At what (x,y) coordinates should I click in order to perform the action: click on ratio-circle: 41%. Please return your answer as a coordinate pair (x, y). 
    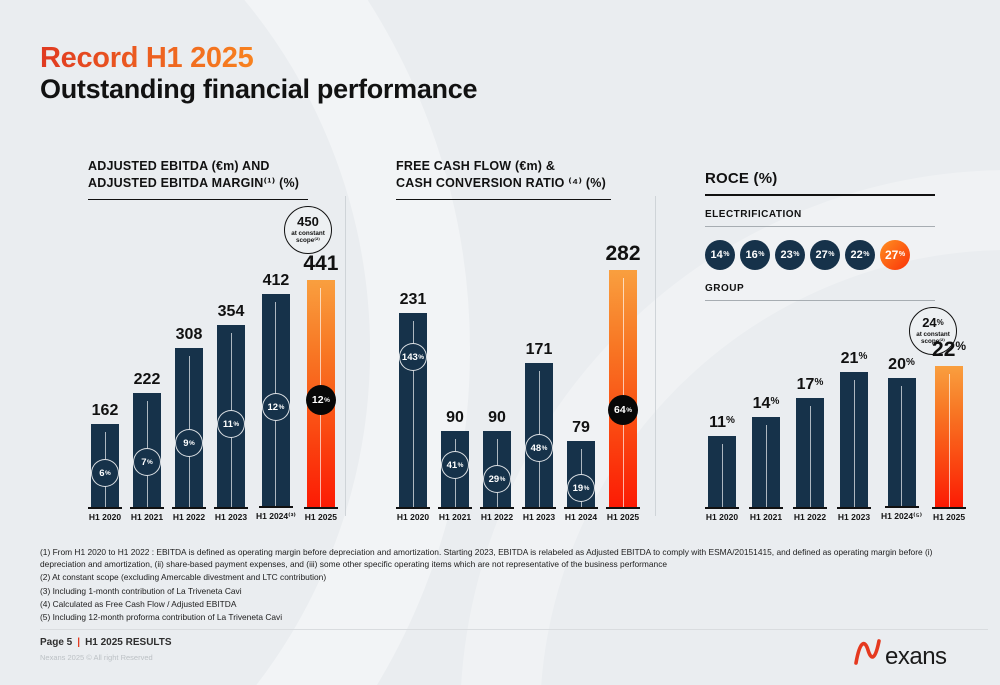
    Looking at the image, I should click on (455, 465).